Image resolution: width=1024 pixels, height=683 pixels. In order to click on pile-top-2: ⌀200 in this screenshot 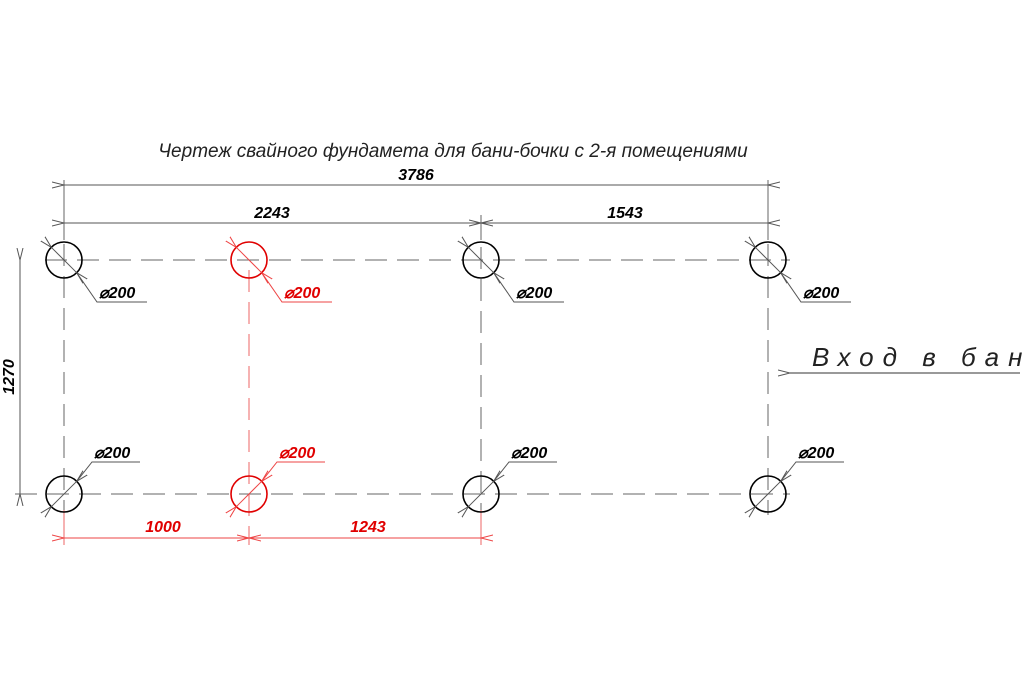, I will do `click(281, 272)`.